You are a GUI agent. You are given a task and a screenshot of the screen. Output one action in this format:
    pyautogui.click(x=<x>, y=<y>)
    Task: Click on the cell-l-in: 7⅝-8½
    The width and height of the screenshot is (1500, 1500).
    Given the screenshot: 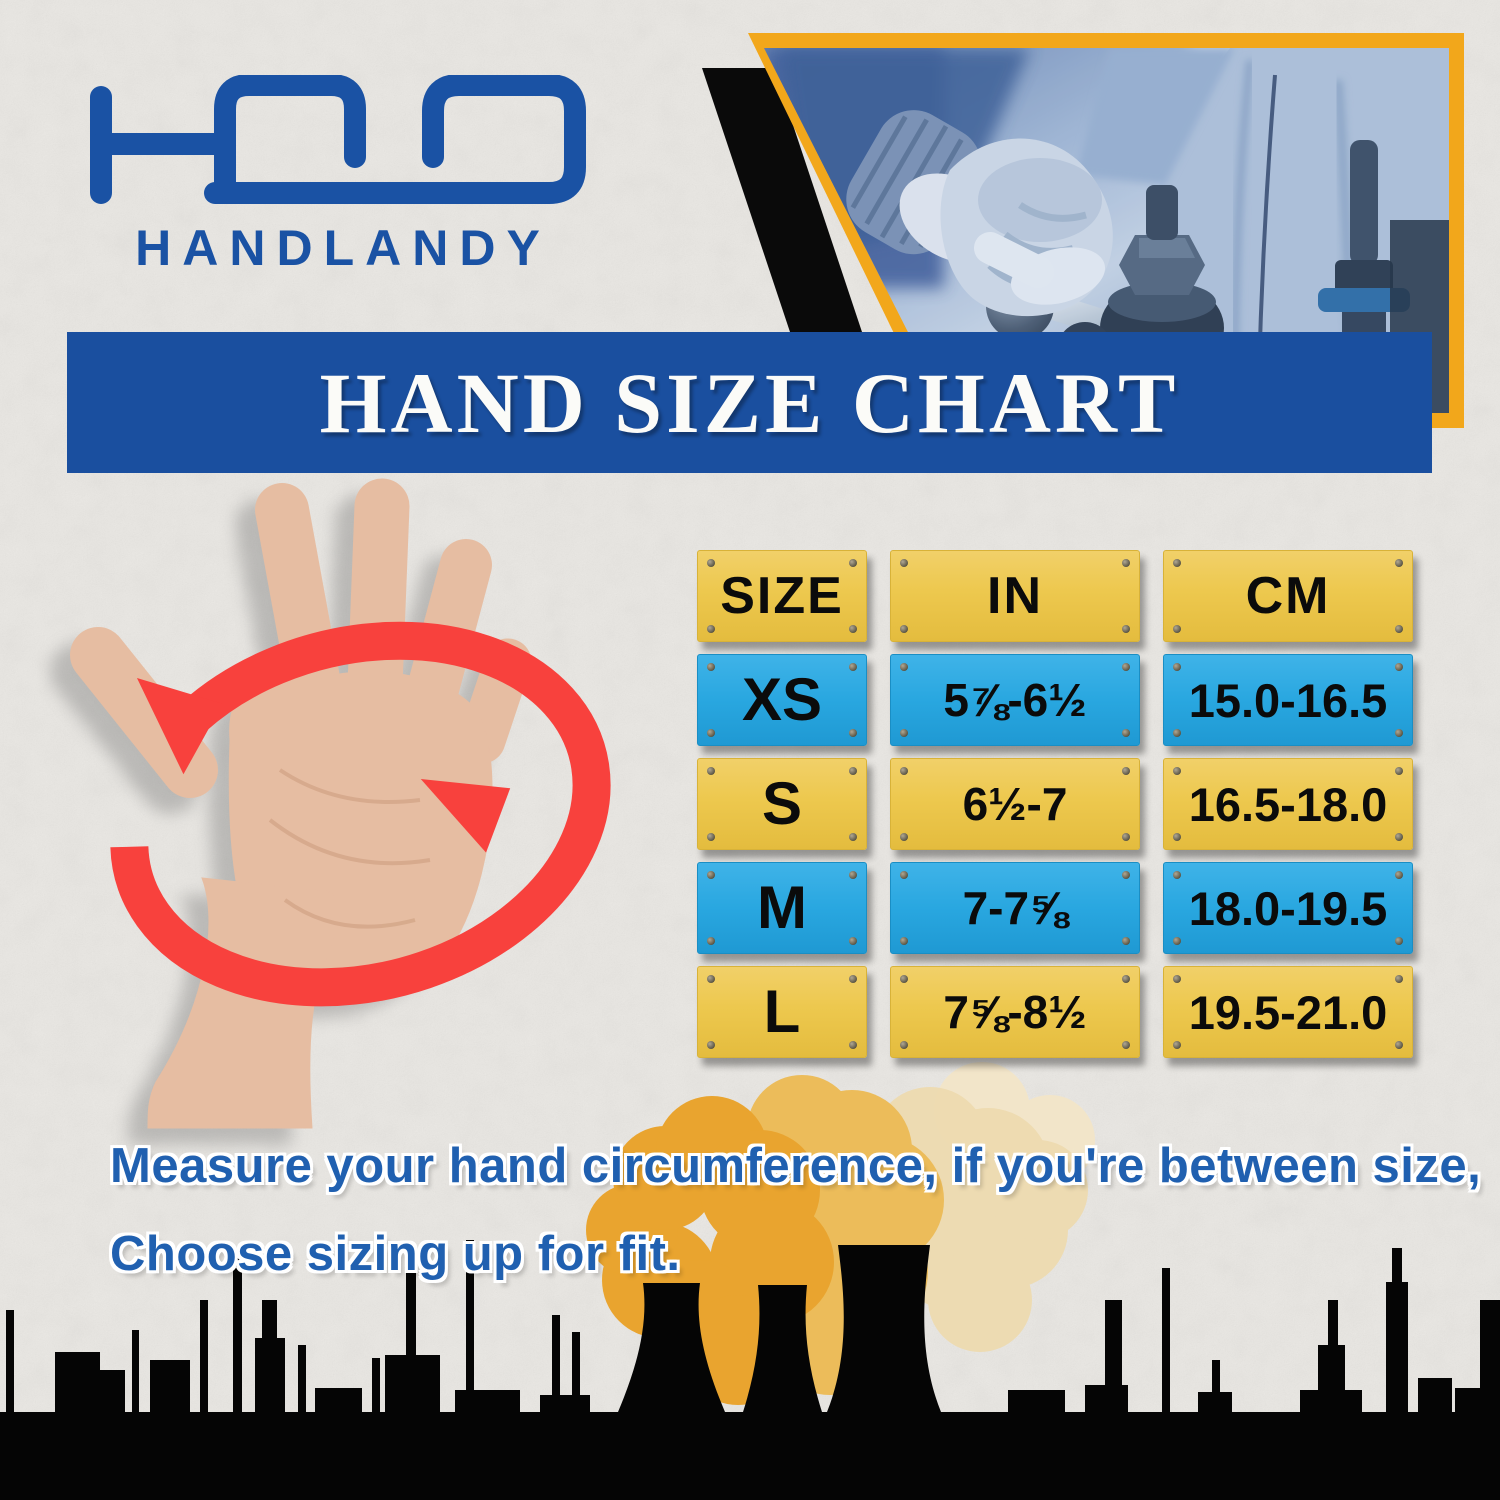 What is the action you would take?
    pyautogui.click(x=1015, y=1012)
    